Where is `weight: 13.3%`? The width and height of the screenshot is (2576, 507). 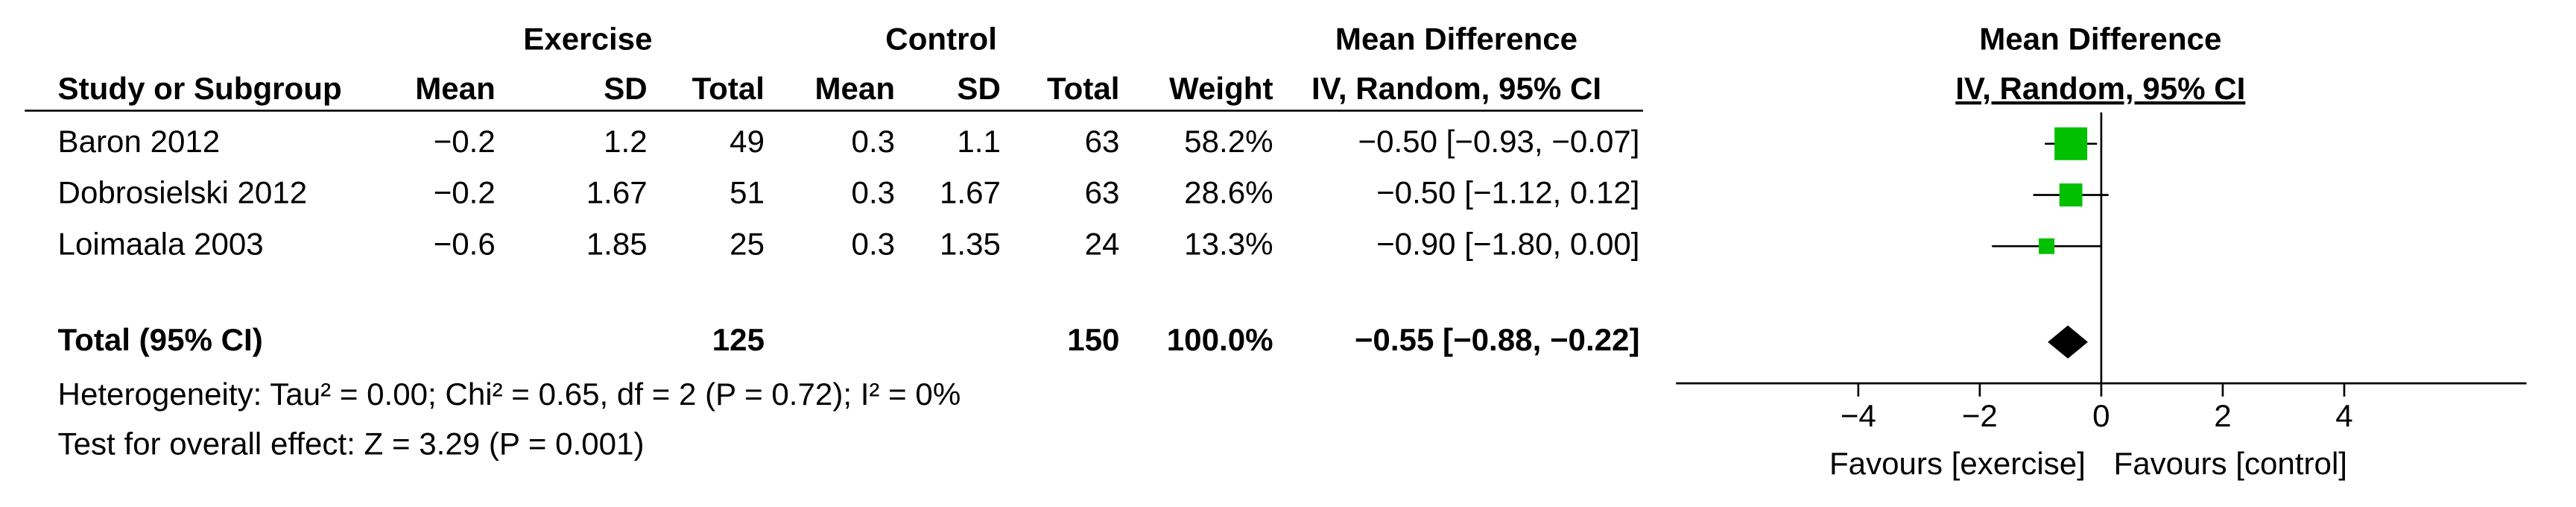
weight: 13.3% is located at coordinates (1228, 243).